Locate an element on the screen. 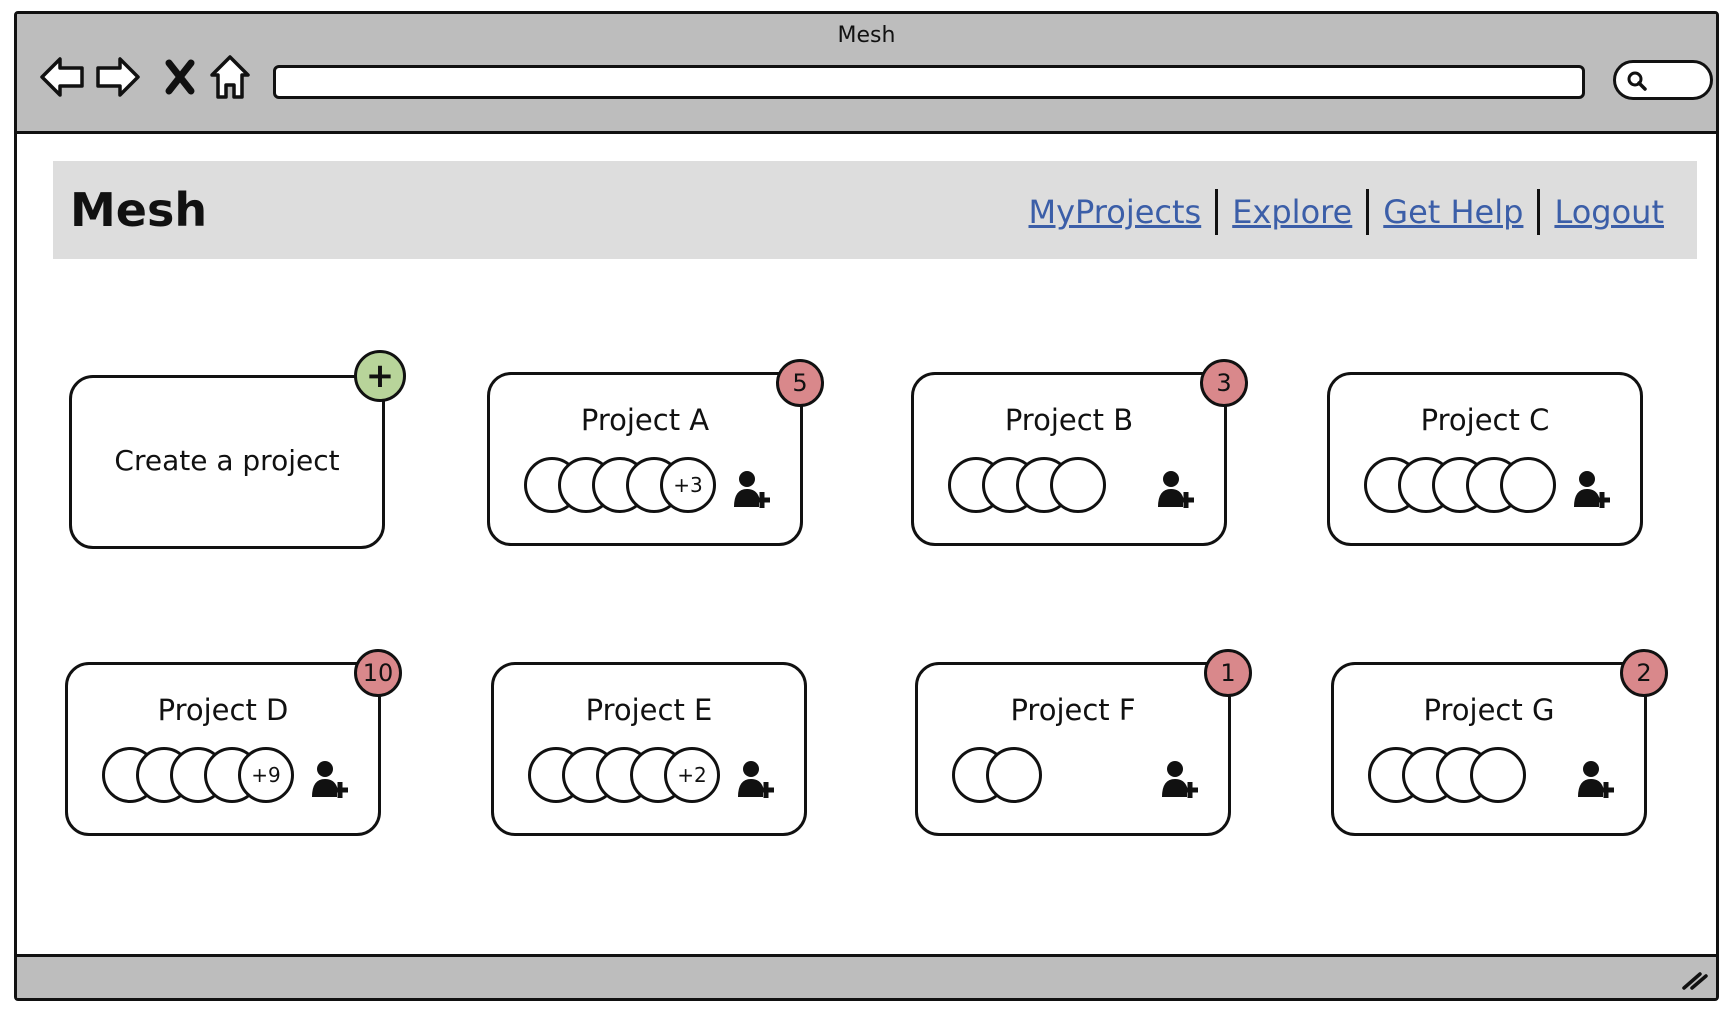 This screenshot has width=1735, height=1024. notification-badge: 5 is located at coordinates (800, 383).